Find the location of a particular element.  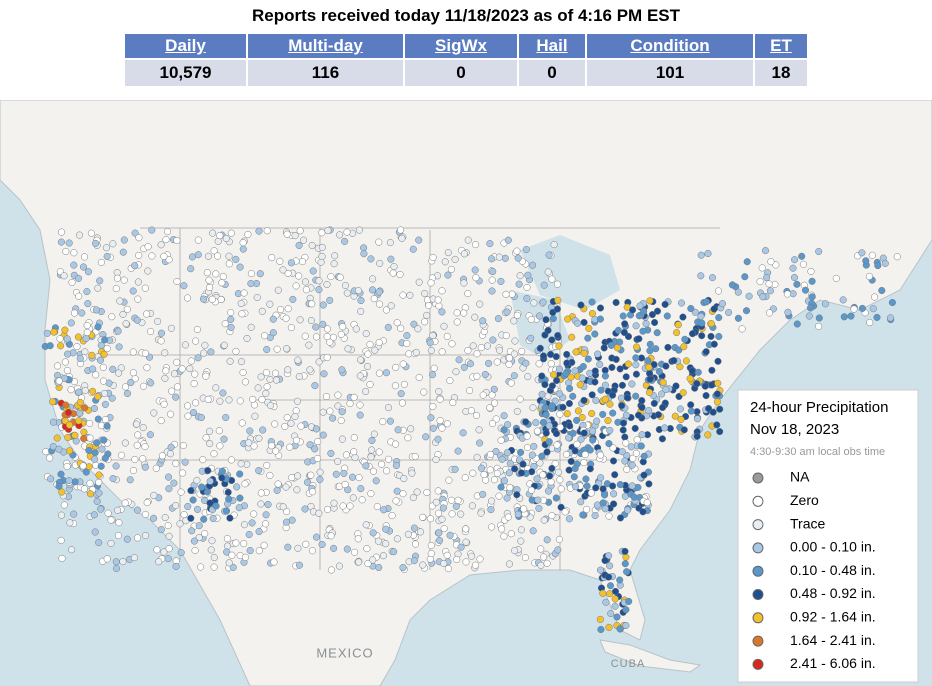

column-header: SigWx is located at coordinates (461, 46).